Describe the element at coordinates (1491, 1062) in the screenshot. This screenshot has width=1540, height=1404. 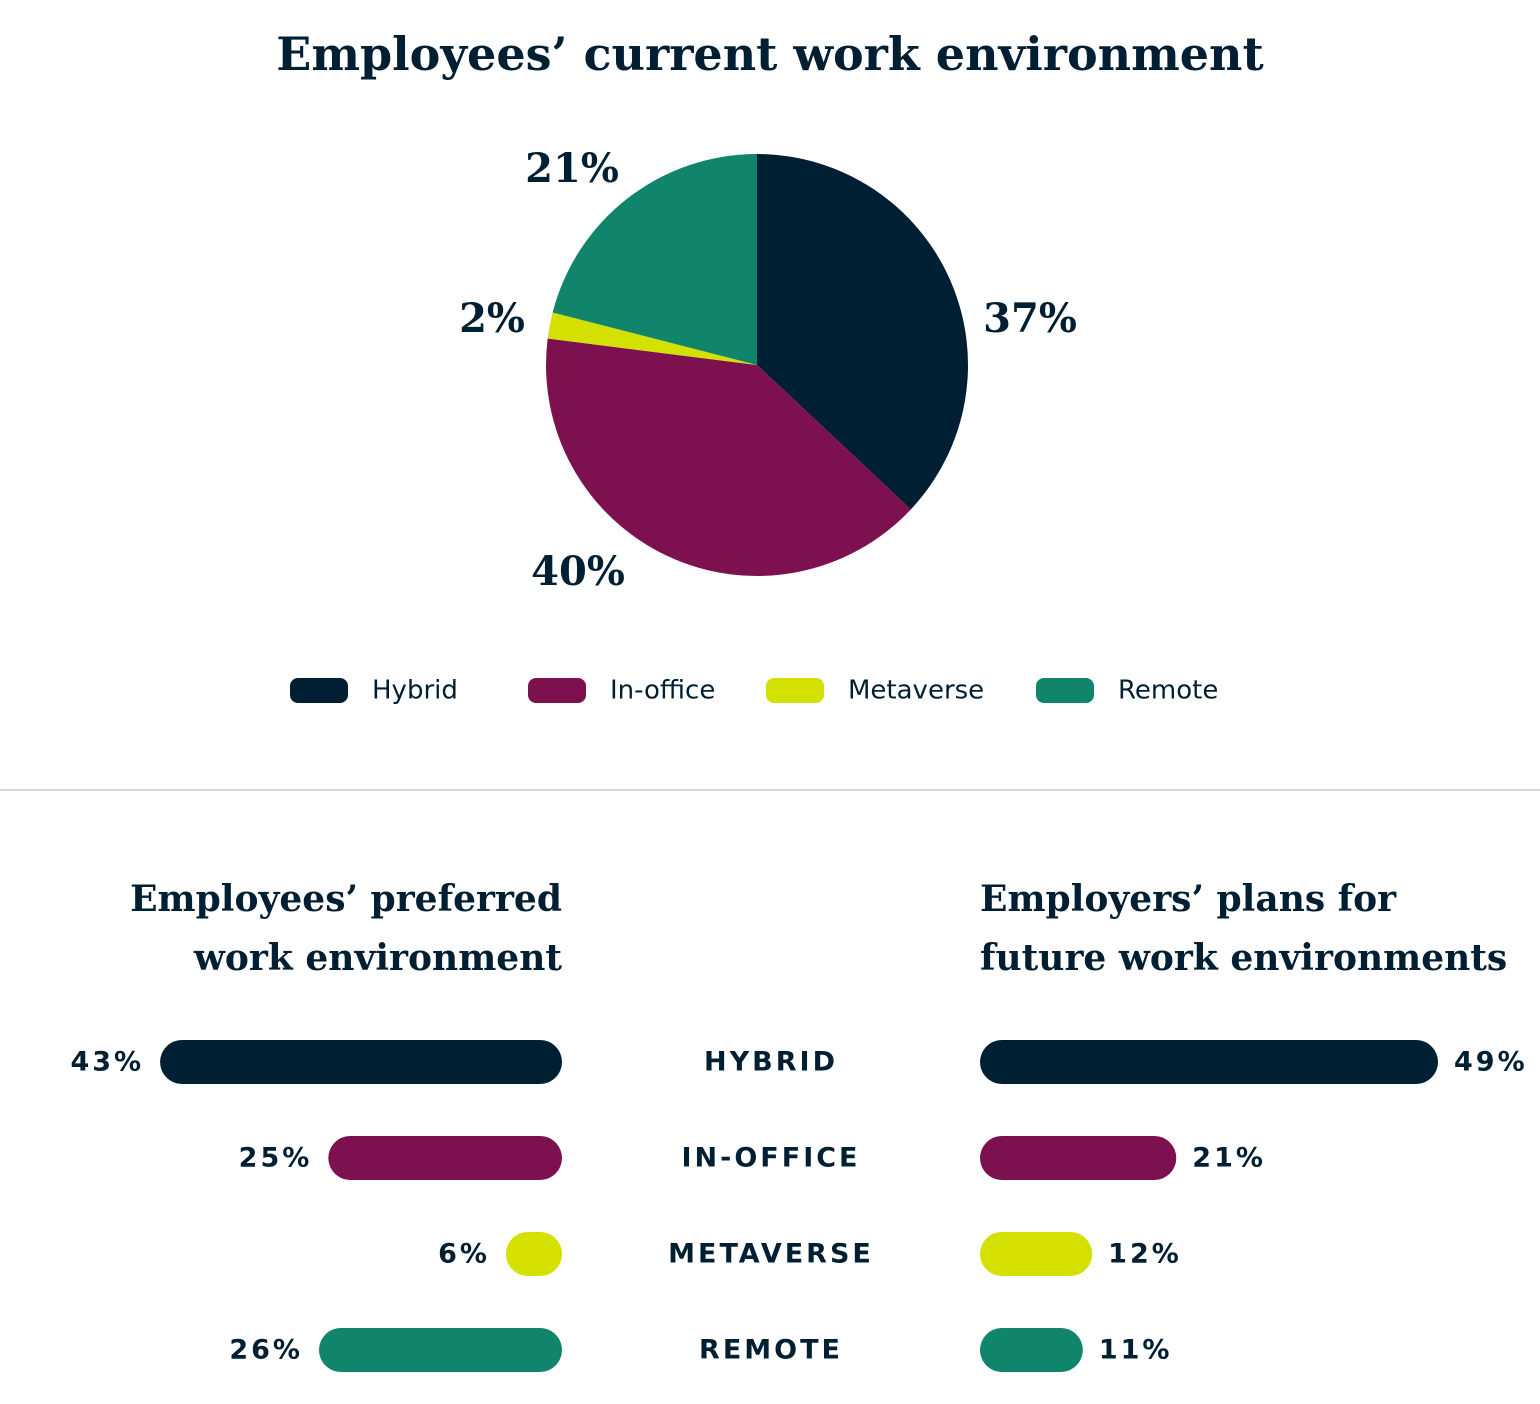
I see `data-label: 49%` at that location.